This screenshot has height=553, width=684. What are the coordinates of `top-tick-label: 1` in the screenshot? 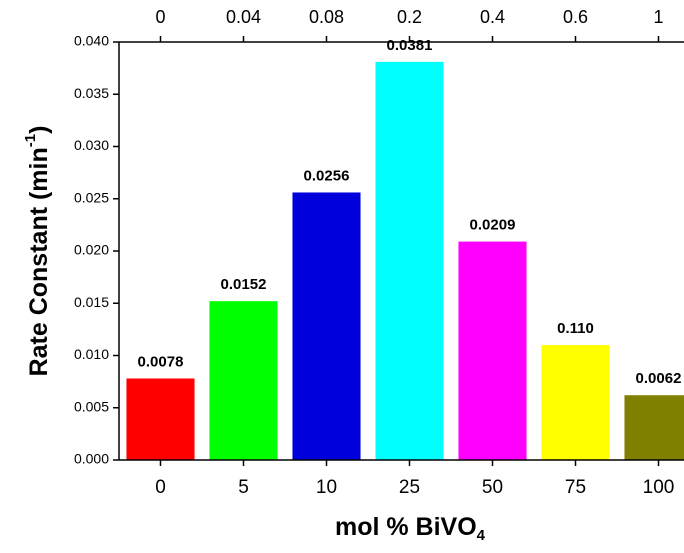 It's located at (658, 17).